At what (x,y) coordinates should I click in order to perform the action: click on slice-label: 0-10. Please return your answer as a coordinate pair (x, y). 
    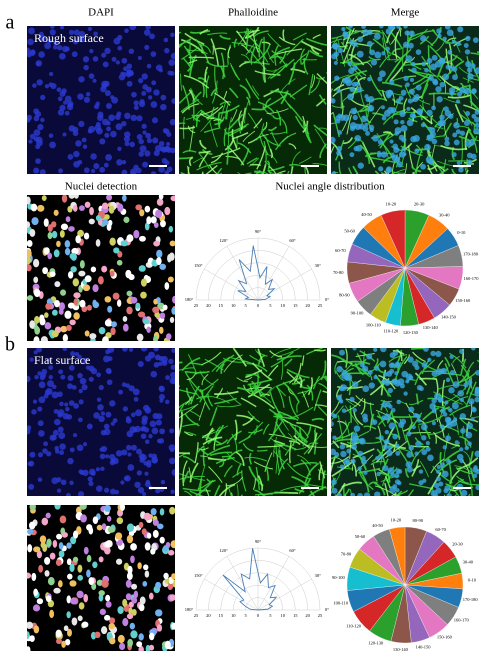
    Looking at the image, I should click on (461, 232).